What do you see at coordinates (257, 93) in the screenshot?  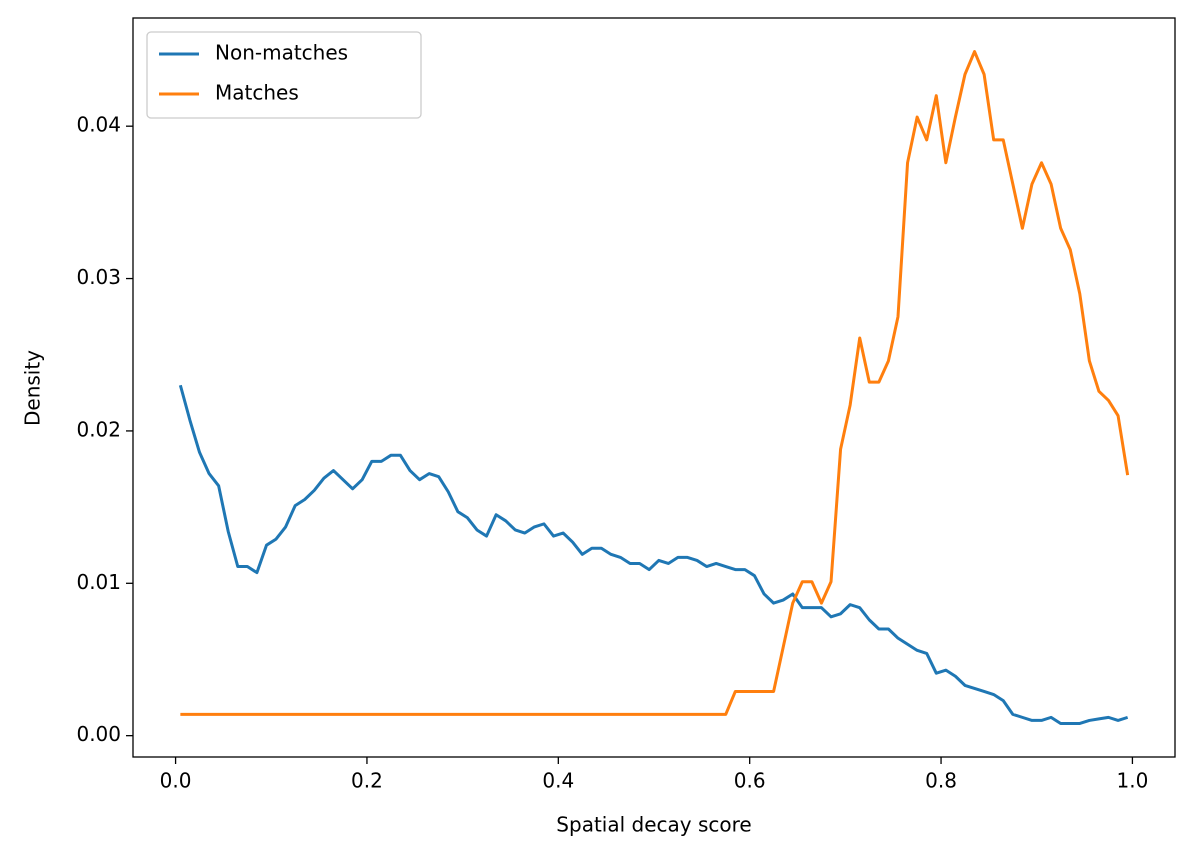 I see `legend-label: Matches` at bounding box center [257, 93].